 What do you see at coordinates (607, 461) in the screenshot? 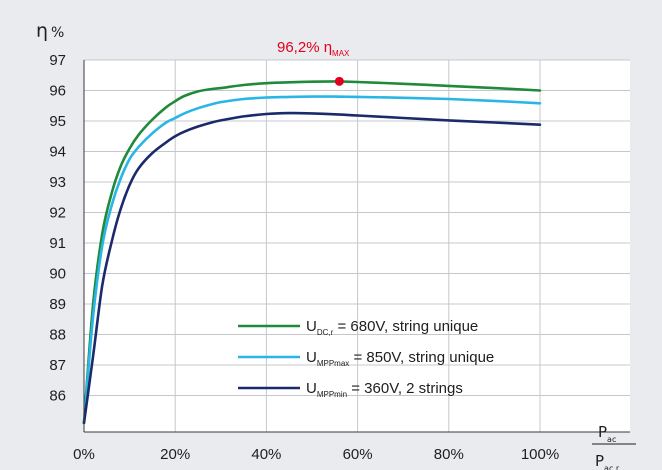
I see `x-axis-title-denominator: Pac,r` at bounding box center [607, 461].